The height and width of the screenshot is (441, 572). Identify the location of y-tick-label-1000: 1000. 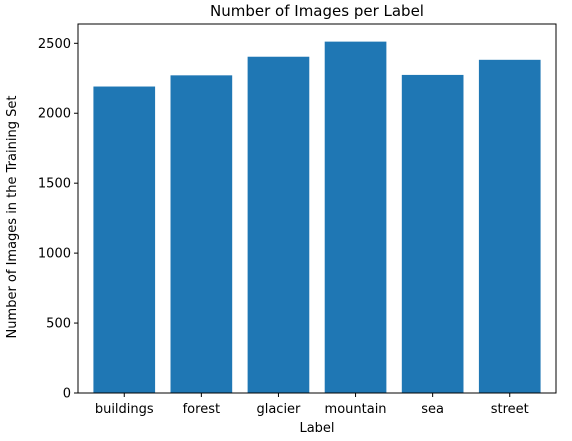
(54, 254).